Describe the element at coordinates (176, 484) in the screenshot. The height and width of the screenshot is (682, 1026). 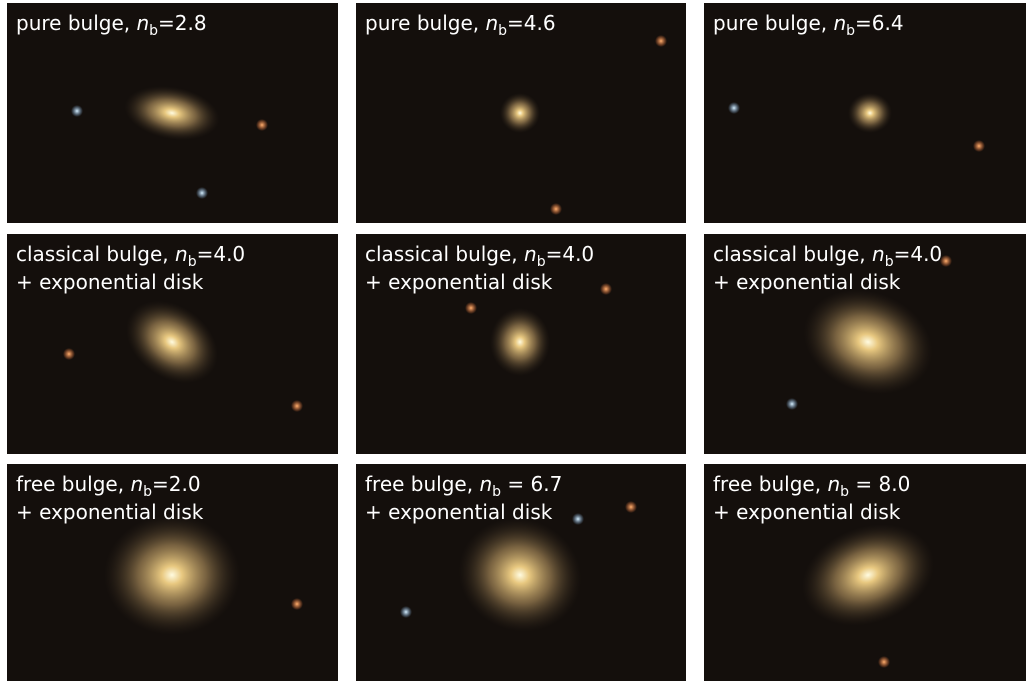
I see `label-value: =2.0` at that location.